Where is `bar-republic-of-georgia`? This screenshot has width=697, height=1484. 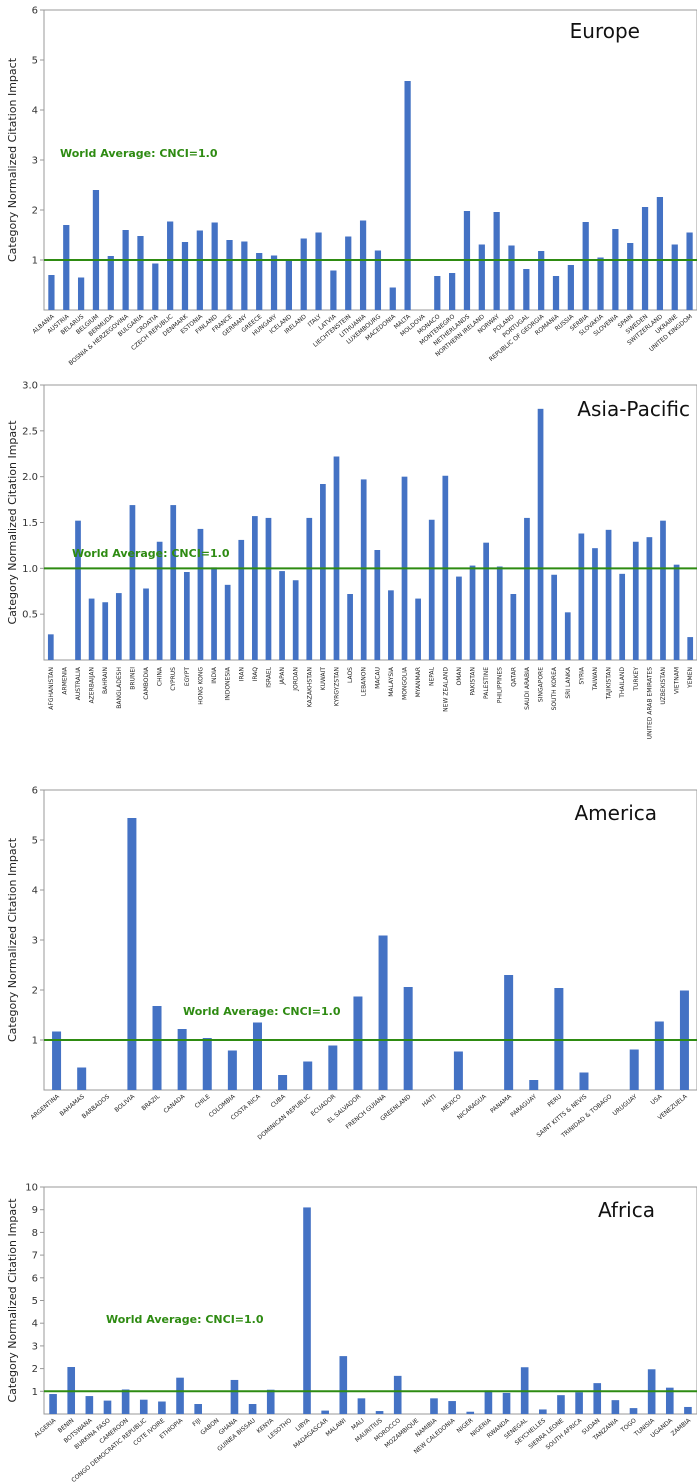 bar-republic-of-georgia is located at coordinates (541, 280).